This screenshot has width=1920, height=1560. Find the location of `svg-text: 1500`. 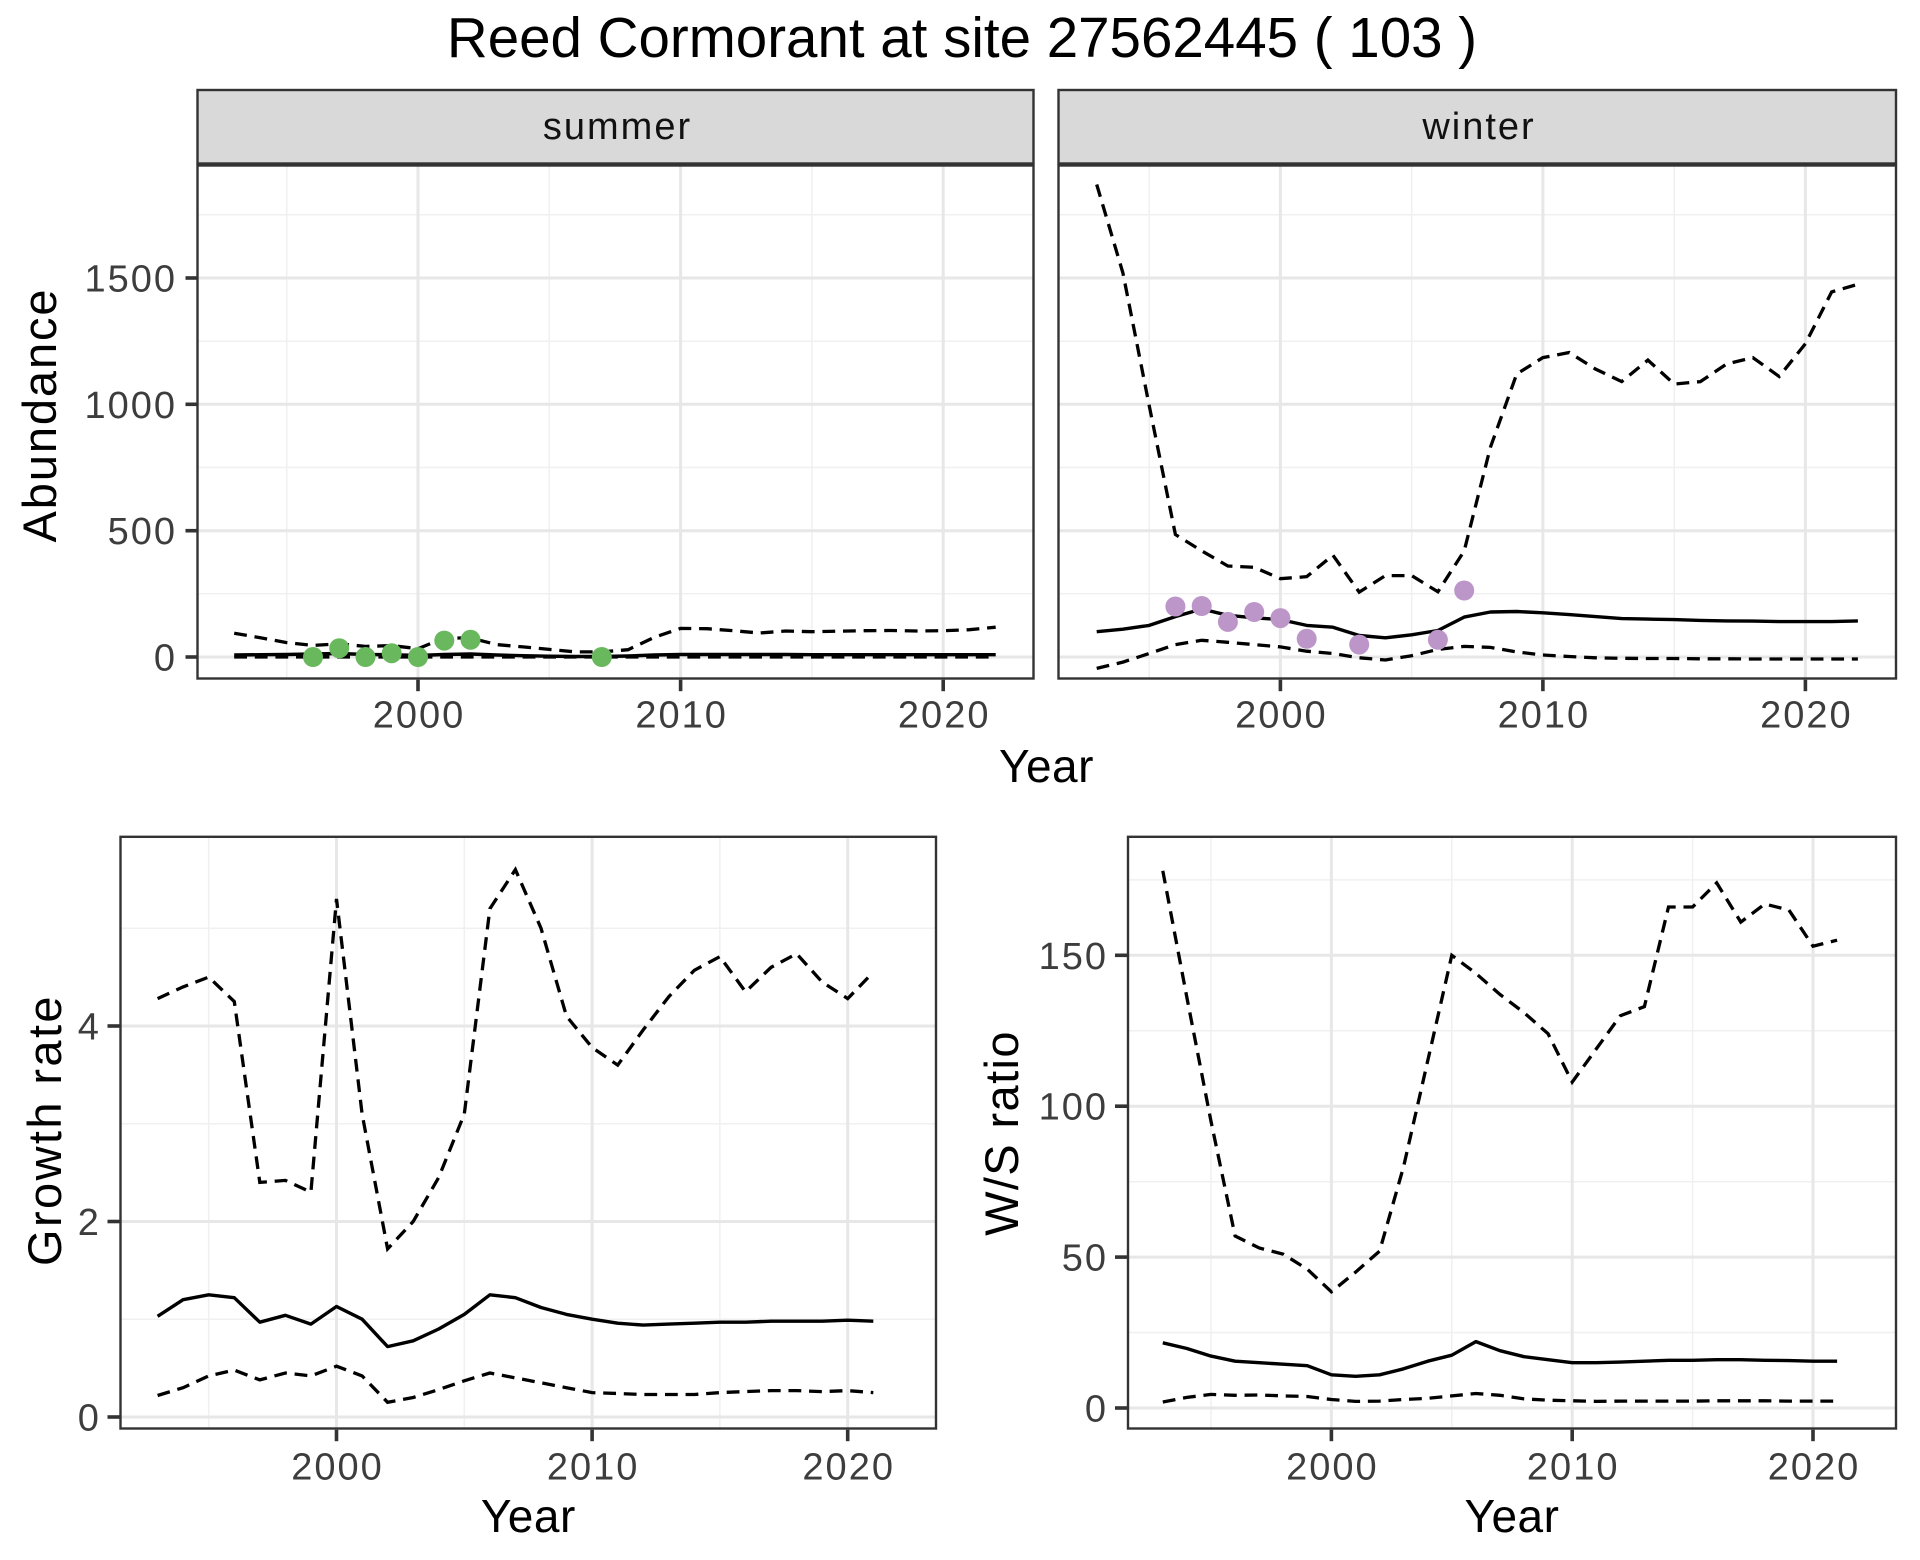

svg-text: 1500 is located at coordinates (130, 280).